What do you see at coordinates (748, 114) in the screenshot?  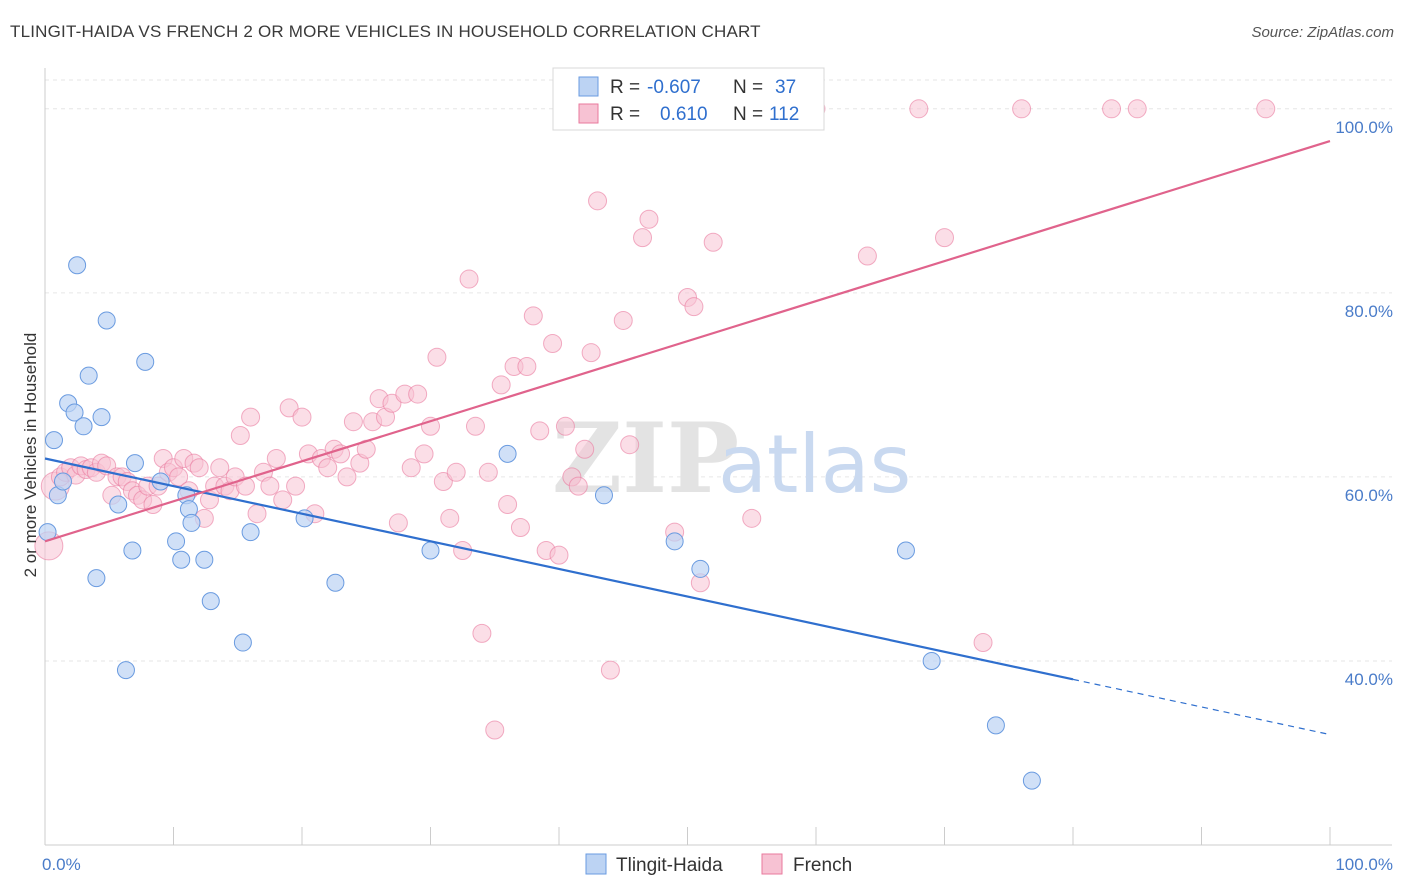 I see `legend-n-label-2: N =` at bounding box center [748, 114].